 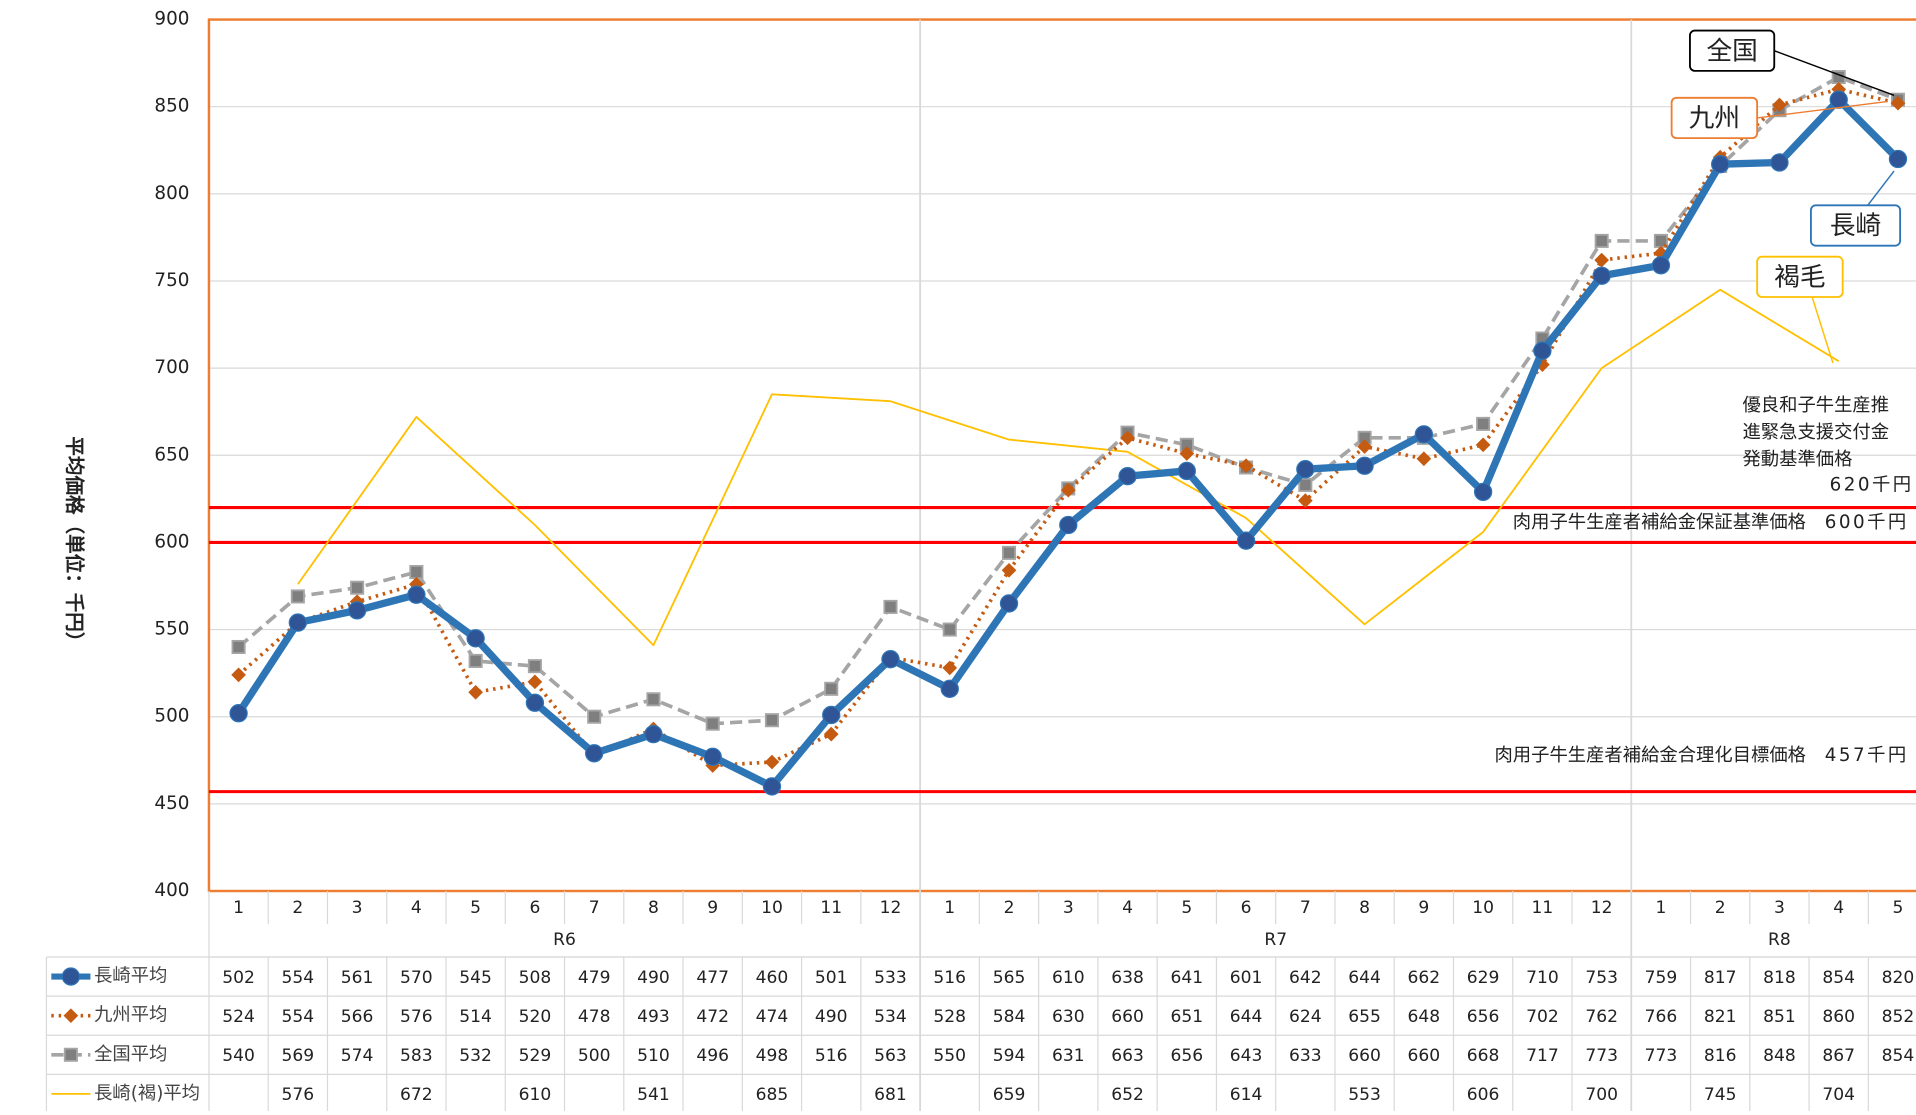 I want to click on table-cell: 745, so click(x=1720, y=1095).